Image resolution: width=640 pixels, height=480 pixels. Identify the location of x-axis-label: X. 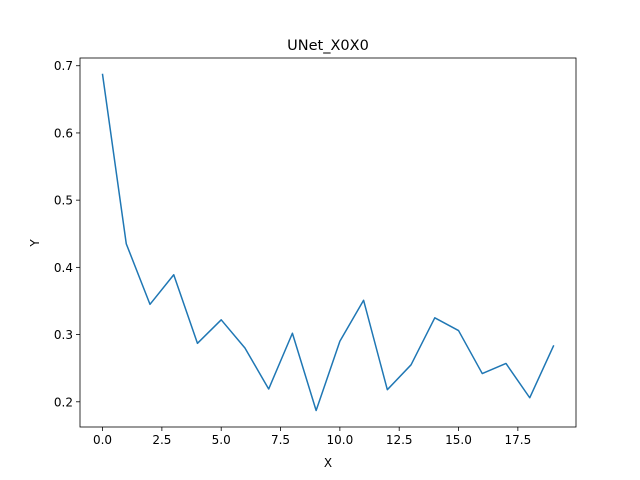
(328, 463).